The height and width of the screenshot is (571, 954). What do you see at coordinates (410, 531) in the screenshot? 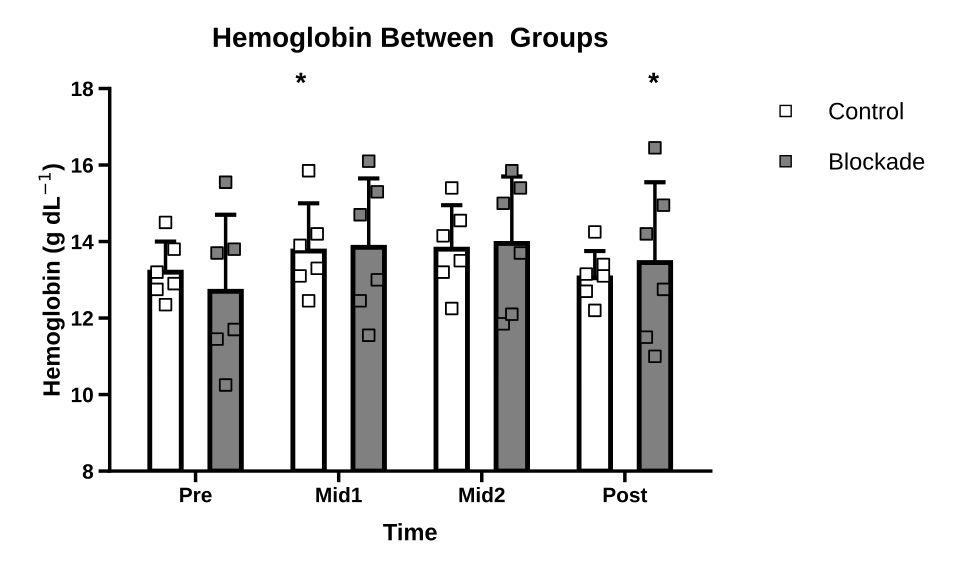
I see `x-axis-title: Time` at bounding box center [410, 531].